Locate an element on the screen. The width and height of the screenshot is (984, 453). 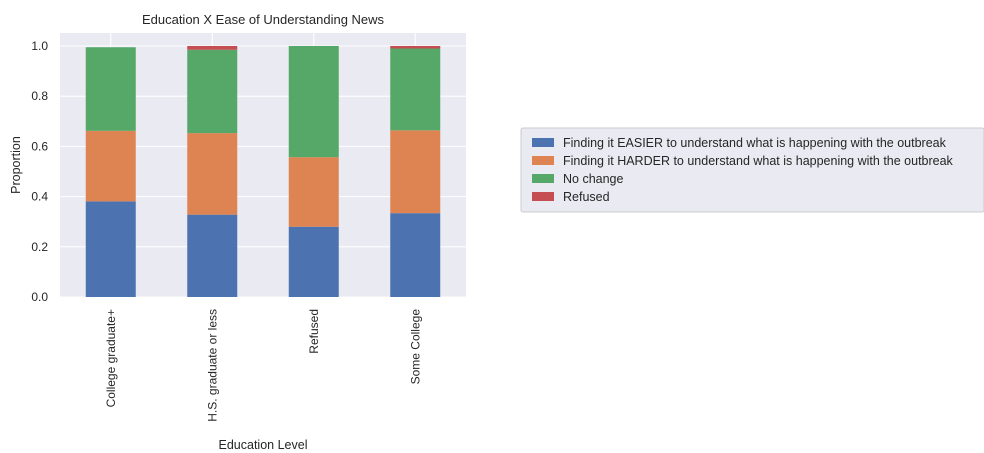
x-tick-label: H.S. graduate or less is located at coordinates (212, 365).